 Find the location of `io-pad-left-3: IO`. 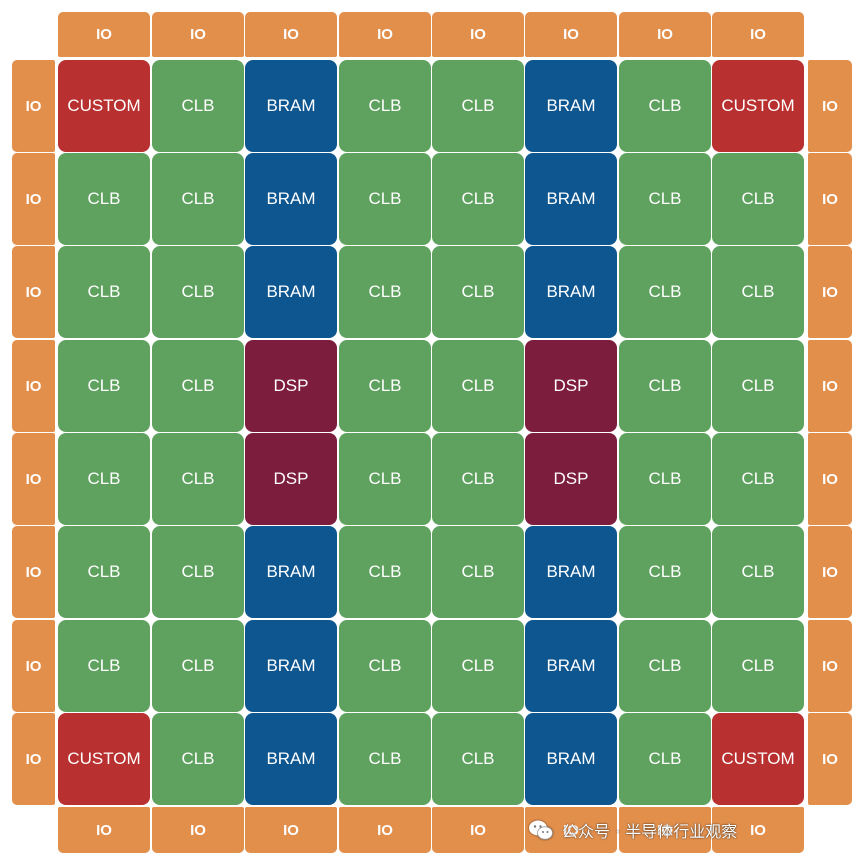

io-pad-left-3: IO is located at coordinates (33, 292).